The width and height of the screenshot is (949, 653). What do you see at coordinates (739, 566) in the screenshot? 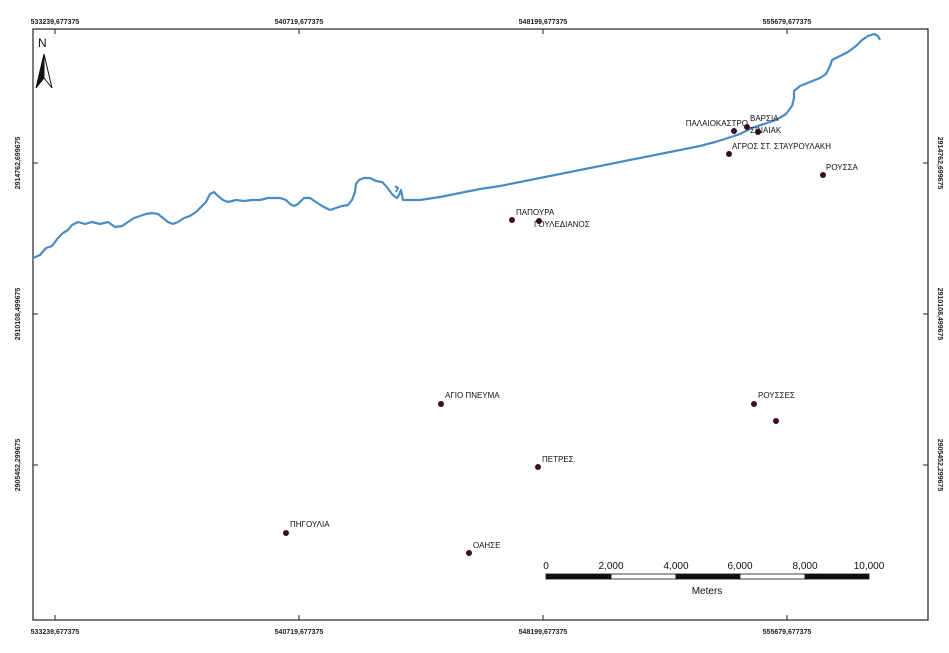
I see `scale-label-6000: 6,000` at bounding box center [739, 566].